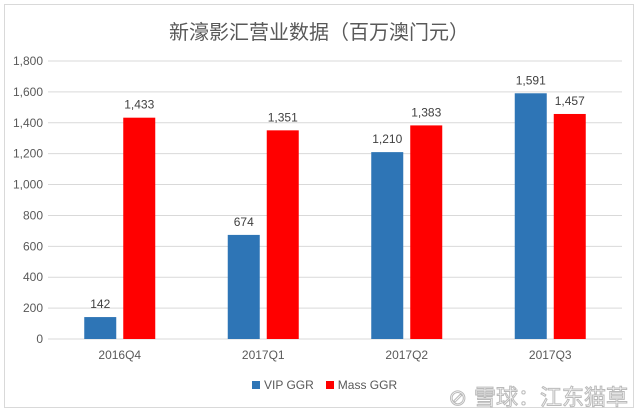 Image resolution: width=638 pixels, height=412 pixels. I want to click on legend-item: VIP GGR, so click(283, 385).